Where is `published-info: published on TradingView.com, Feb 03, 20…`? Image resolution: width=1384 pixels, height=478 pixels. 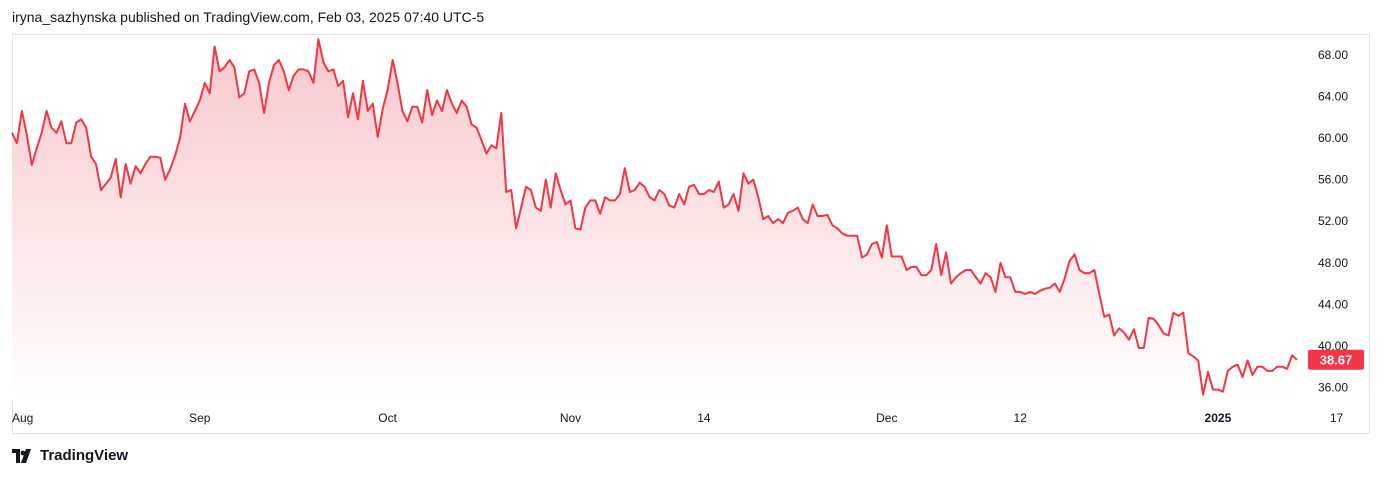
published-info: published on TradingView.com, Feb 03, 20… is located at coordinates (302, 17).